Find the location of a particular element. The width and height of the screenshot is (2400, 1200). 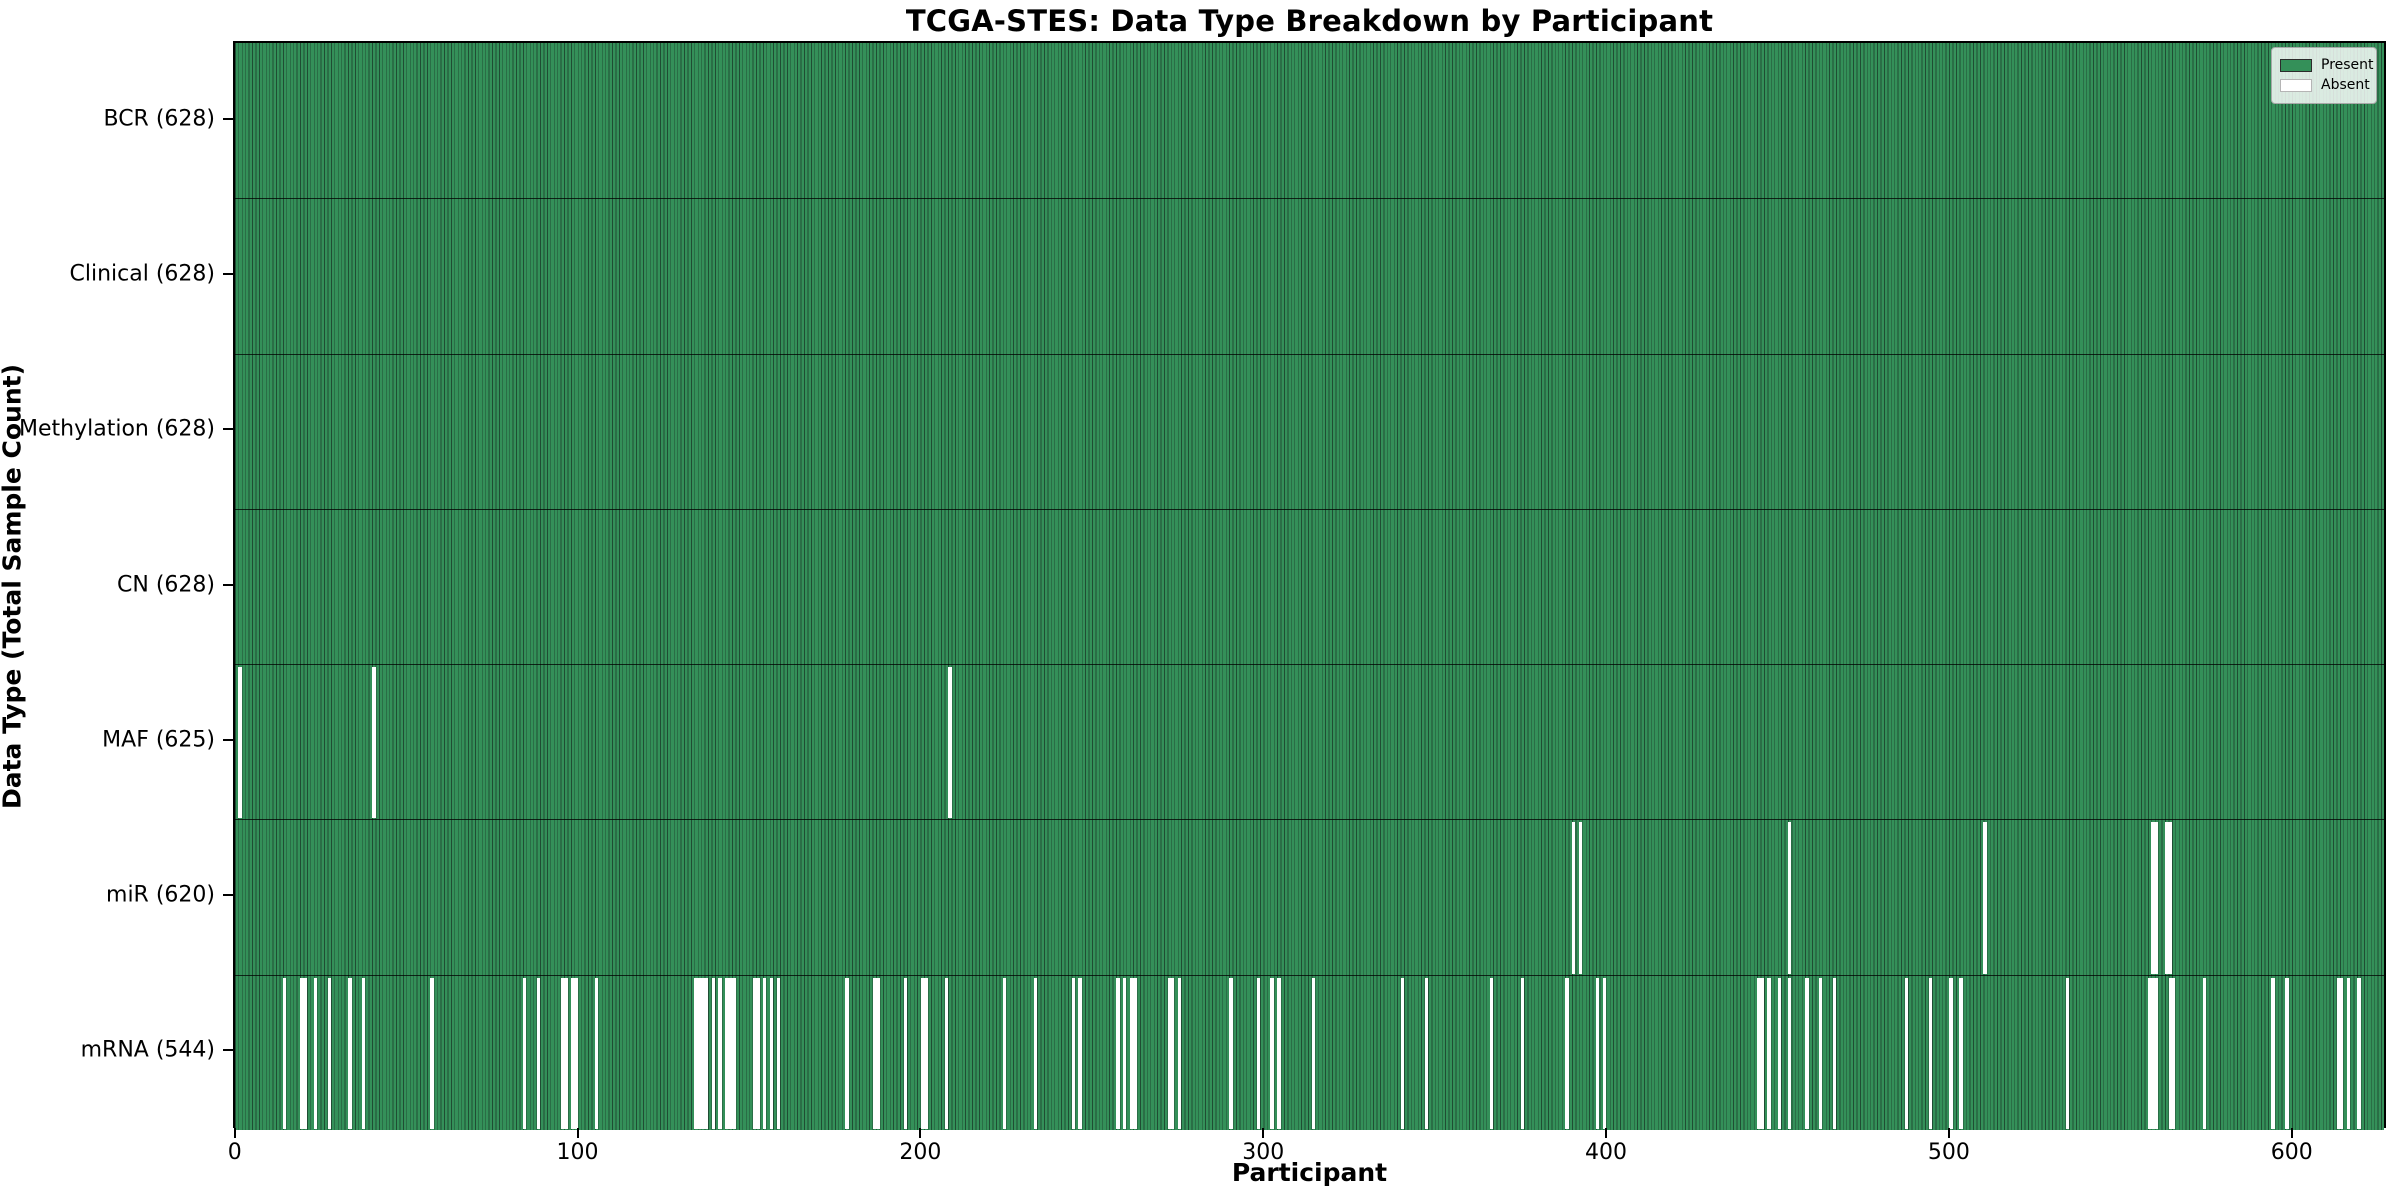

data-type-row-cn is located at coordinates (1309, 586).